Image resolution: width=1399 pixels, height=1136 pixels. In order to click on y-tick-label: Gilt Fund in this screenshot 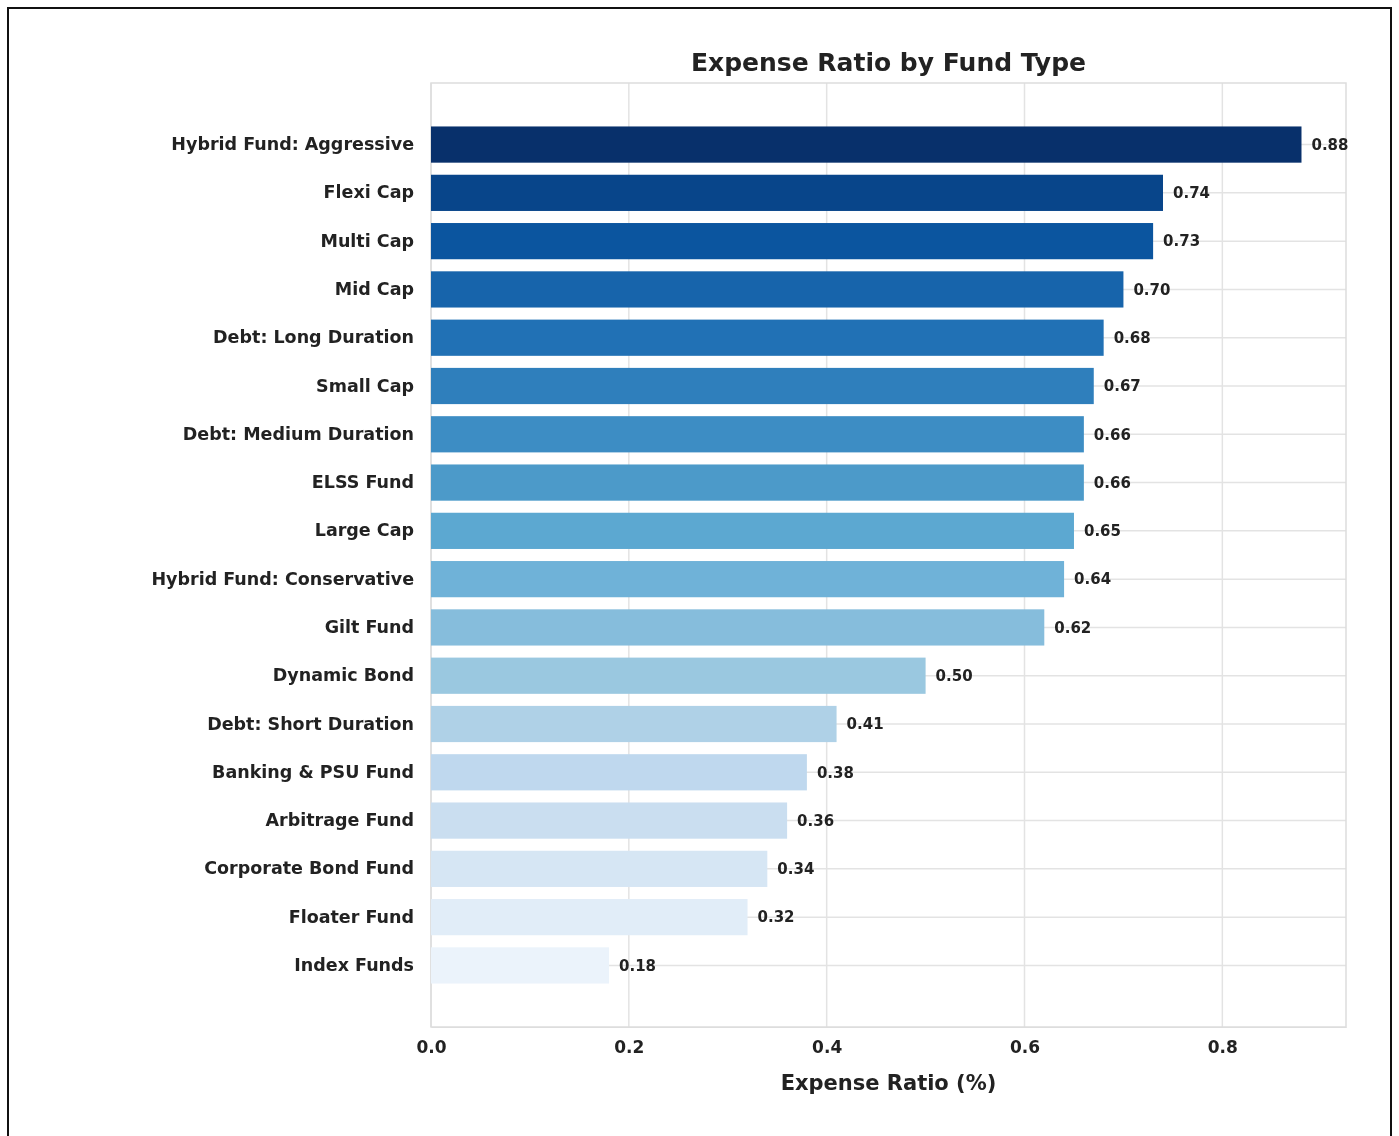, I will do `click(369, 627)`.